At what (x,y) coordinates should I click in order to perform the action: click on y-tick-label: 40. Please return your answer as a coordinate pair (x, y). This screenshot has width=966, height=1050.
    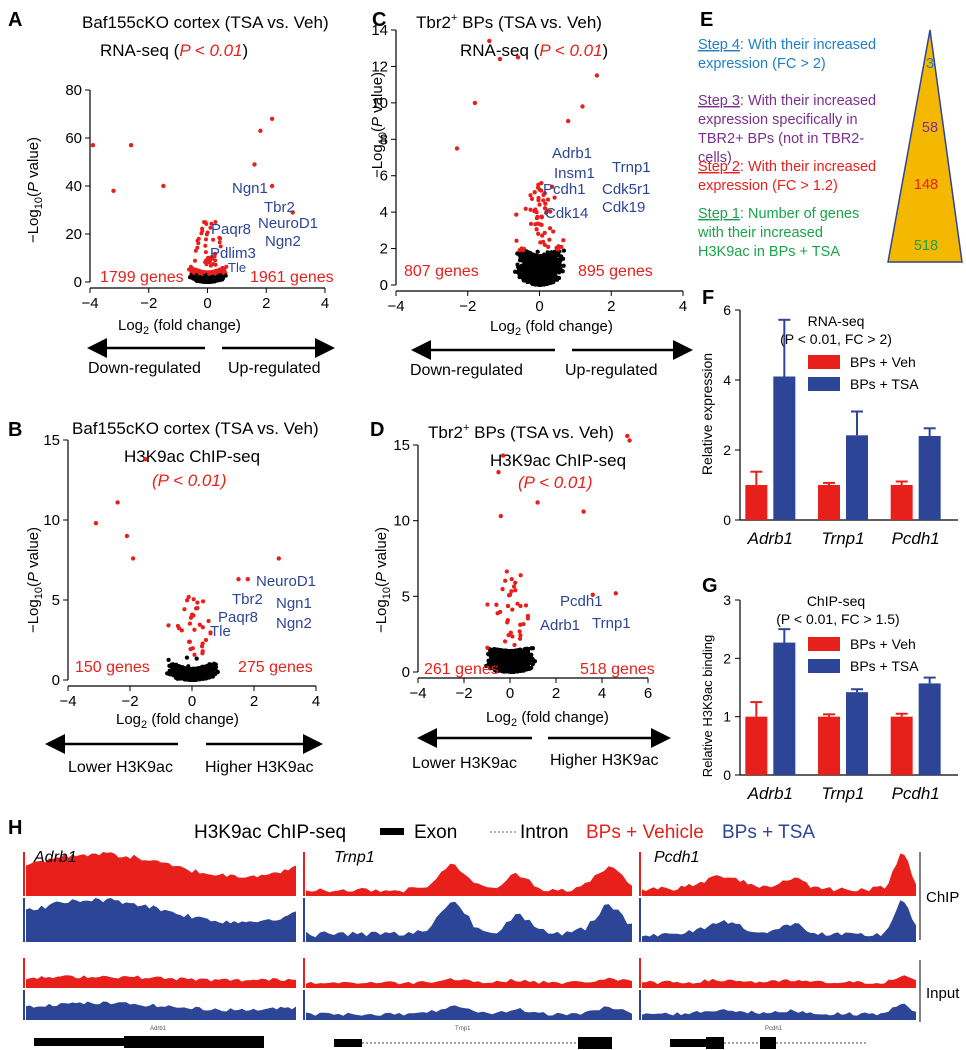
    Looking at the image, I should click on (73, 186).